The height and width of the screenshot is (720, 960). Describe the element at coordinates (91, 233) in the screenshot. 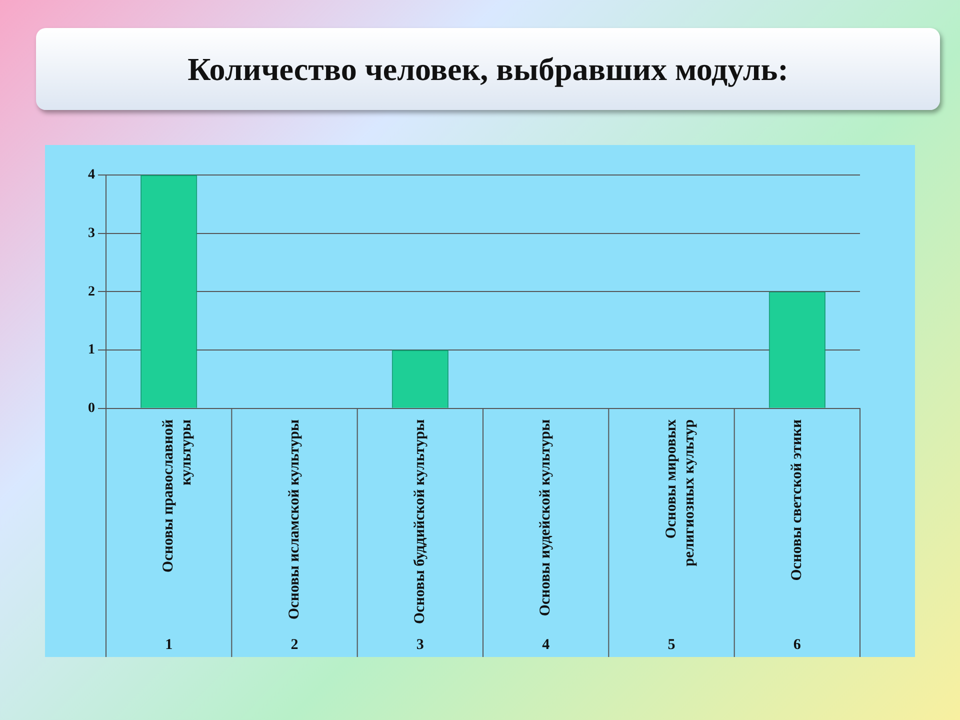

I see `y-tick-label: 3` at that location.